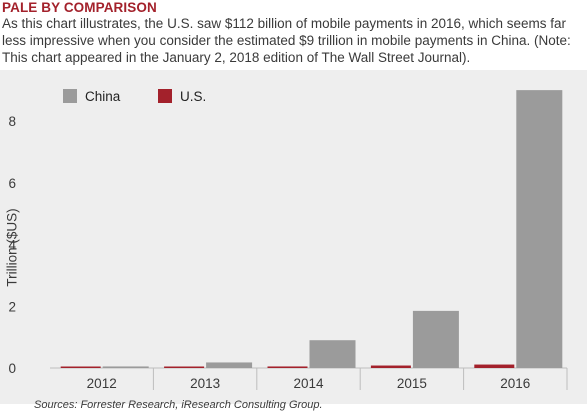  I want to click on legend-label-us: U.S., so click(193, 96).